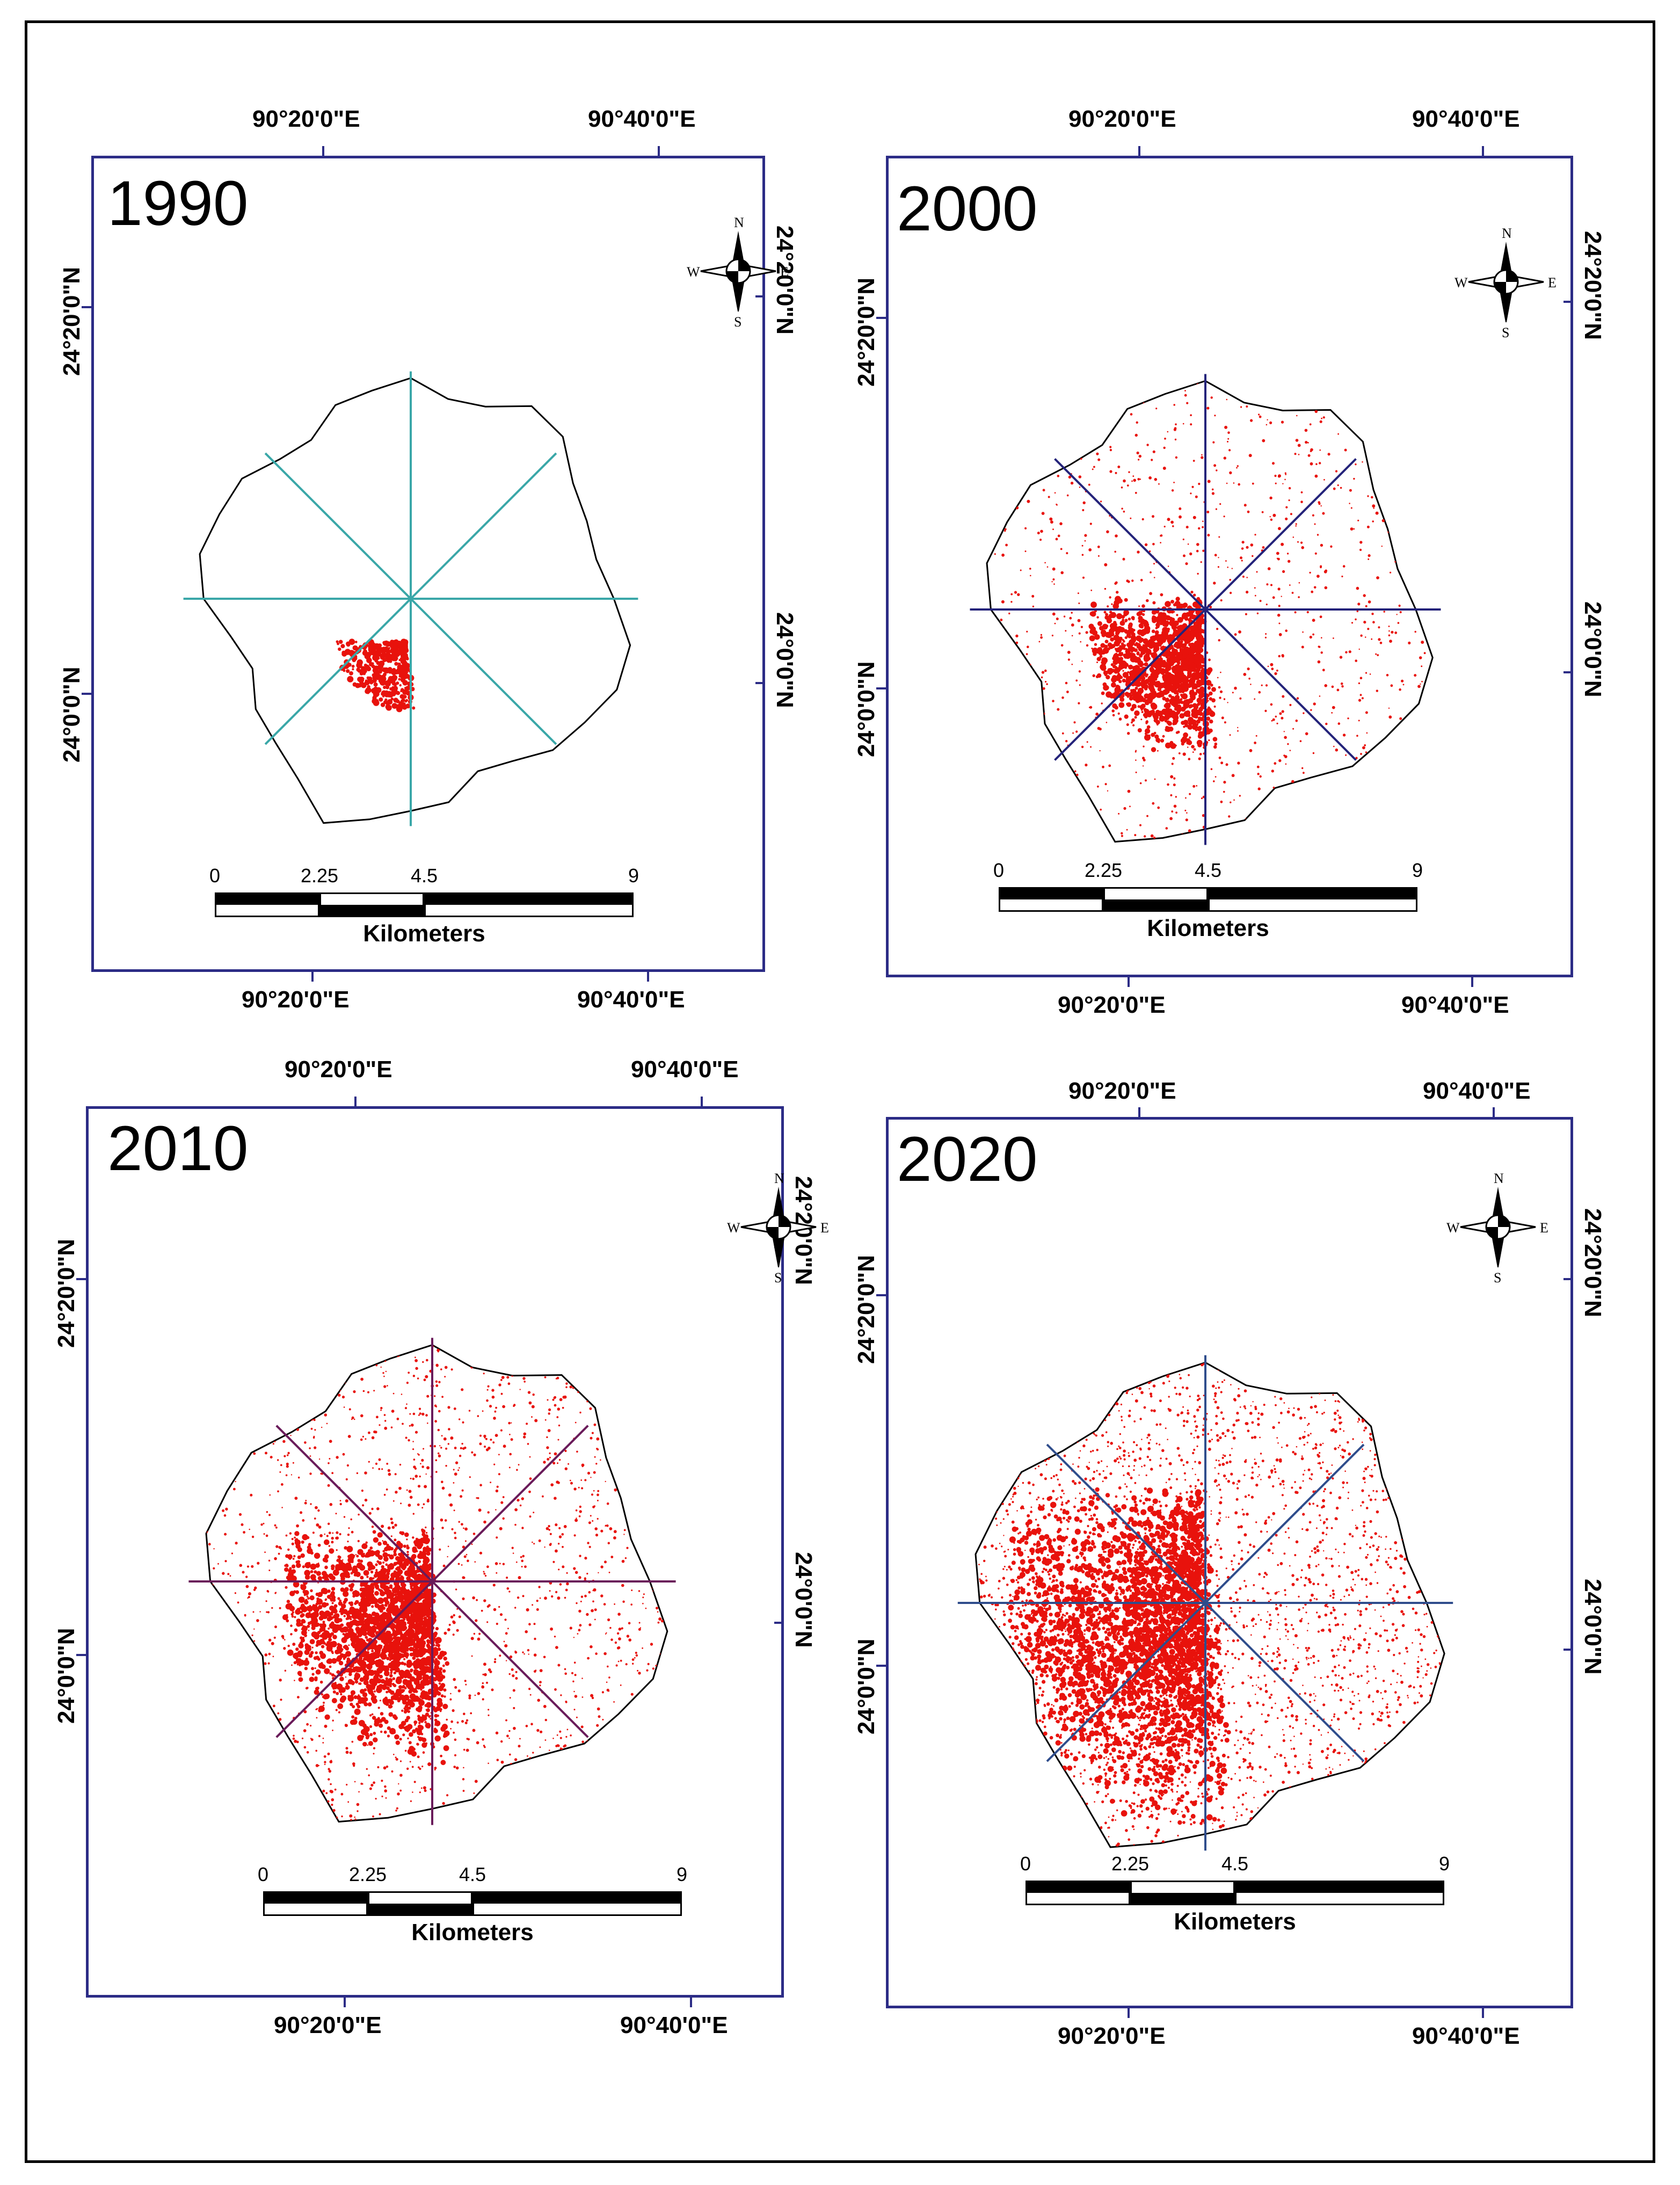 Image resolution: width=1680 pixels, height=2185 pixels. Describe the element at coordinates (967, 1159) in the screenshot. I see `year-label: 2020` at that location.